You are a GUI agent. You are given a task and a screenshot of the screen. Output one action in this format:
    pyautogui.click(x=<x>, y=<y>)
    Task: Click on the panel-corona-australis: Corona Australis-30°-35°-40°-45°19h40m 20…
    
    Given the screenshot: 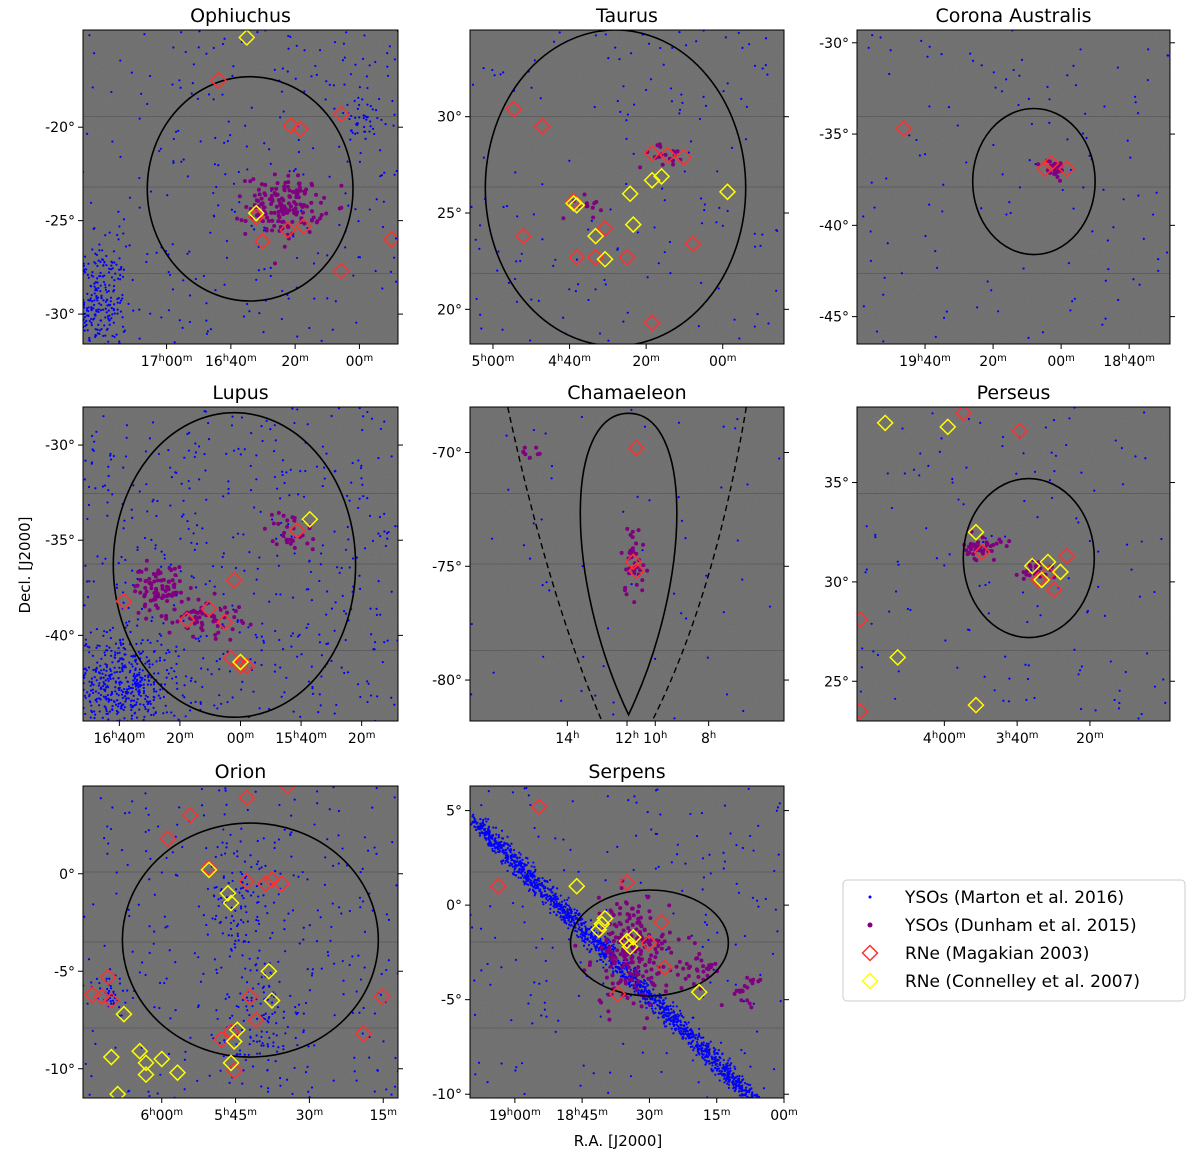 What is the action you would take?
    pyautogui.click(x=997, y=187)
    